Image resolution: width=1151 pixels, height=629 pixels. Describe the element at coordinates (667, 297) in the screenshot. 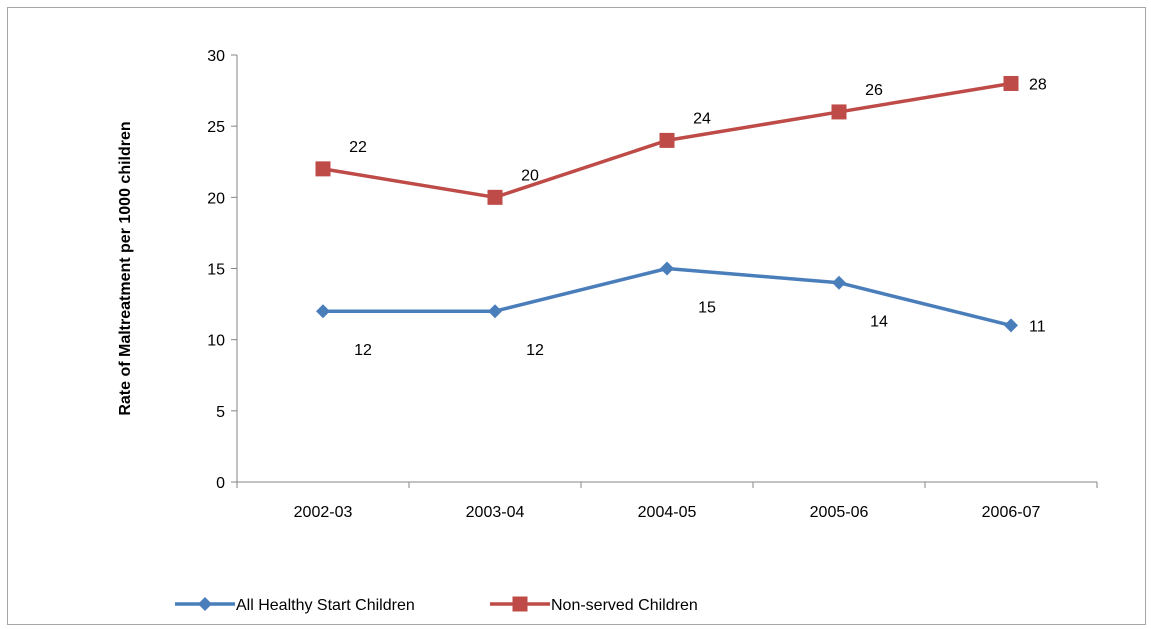

I see `series-line` at that location.